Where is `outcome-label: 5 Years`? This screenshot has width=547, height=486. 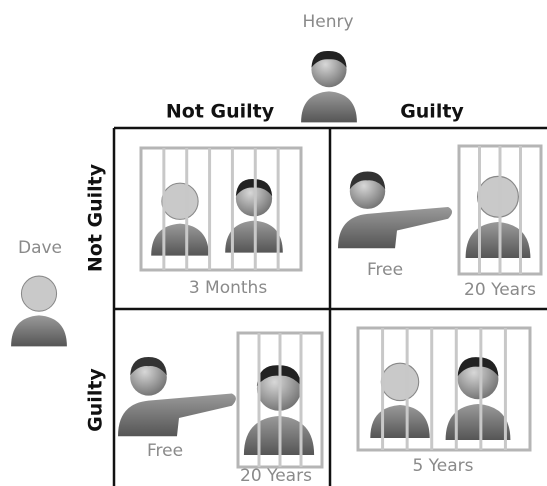
outcome-label: 5 Years is located at coordinates (442, 466).